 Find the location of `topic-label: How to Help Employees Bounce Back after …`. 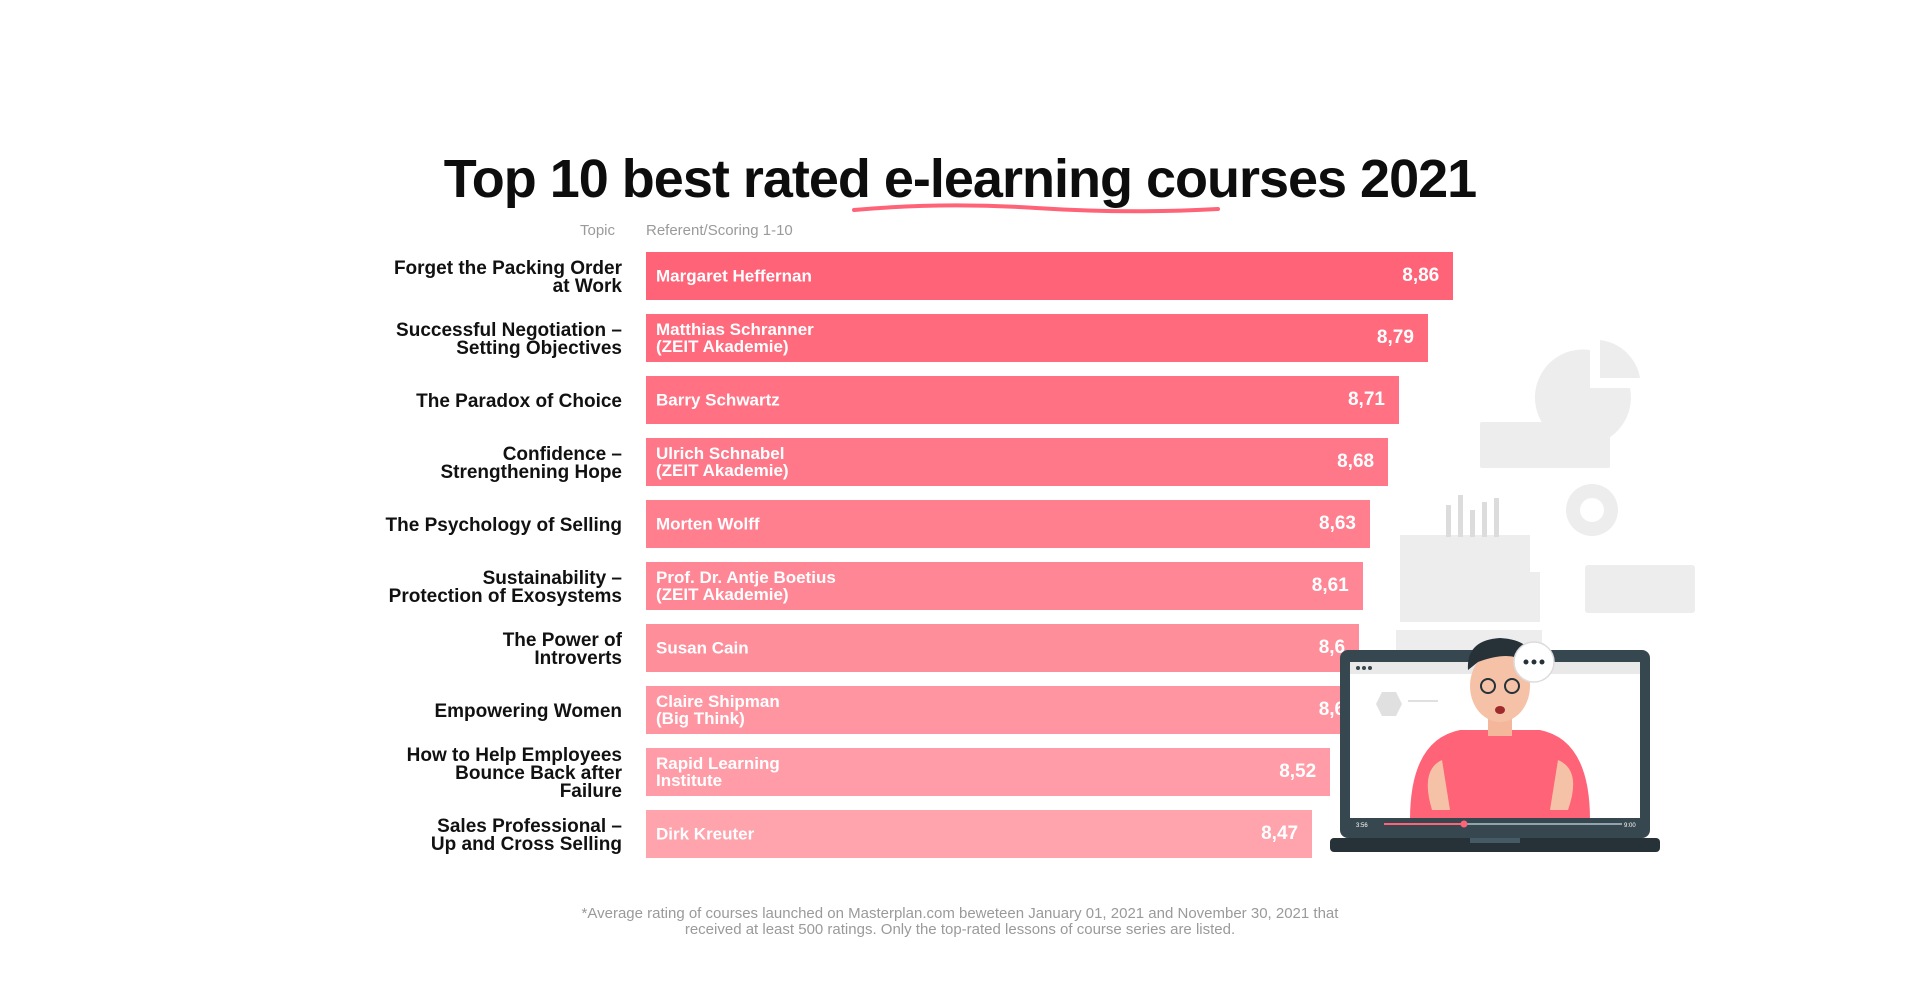

topic-label: How to Help Employees Bounce Back after … is located at coordinates (514, 773).